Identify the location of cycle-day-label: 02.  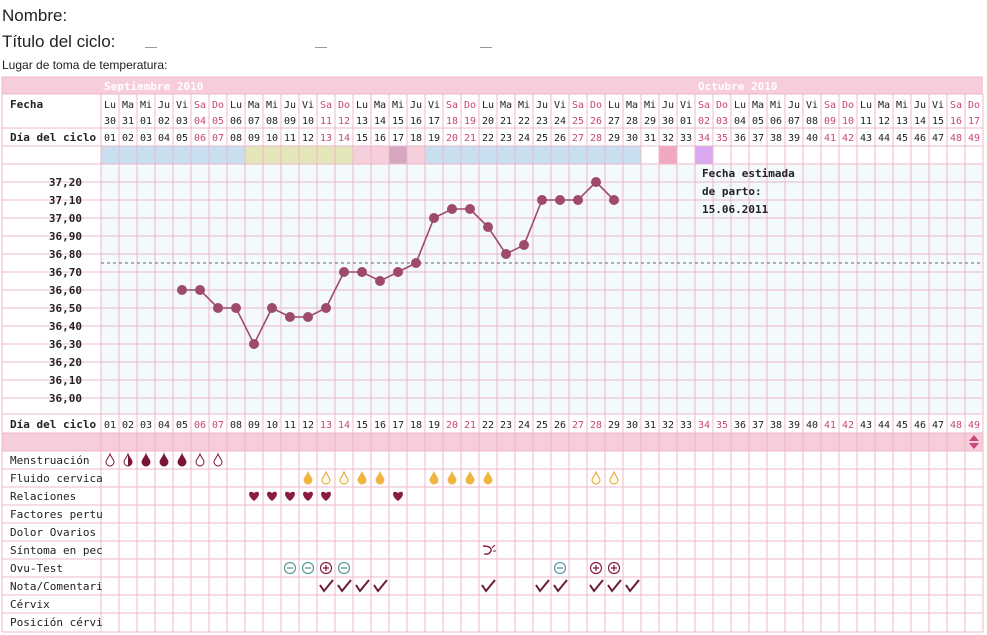
(128, 138).